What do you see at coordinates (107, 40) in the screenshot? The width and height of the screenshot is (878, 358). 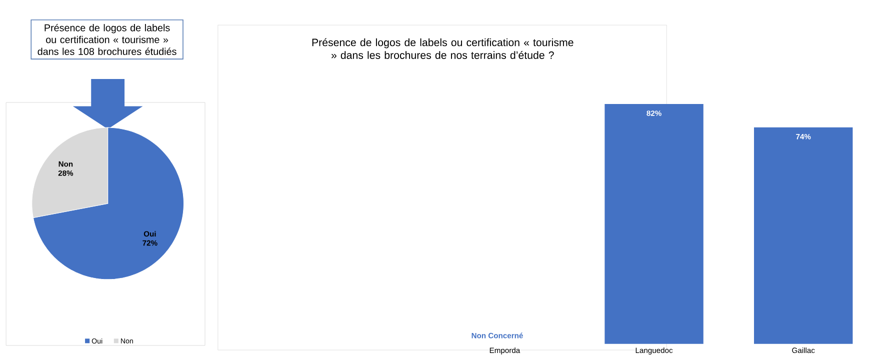 I see `chart-title: Présence de logos de labels ou certification « tourisme » dans les 108 brochures étudiés` at bounding box center [107, 40].